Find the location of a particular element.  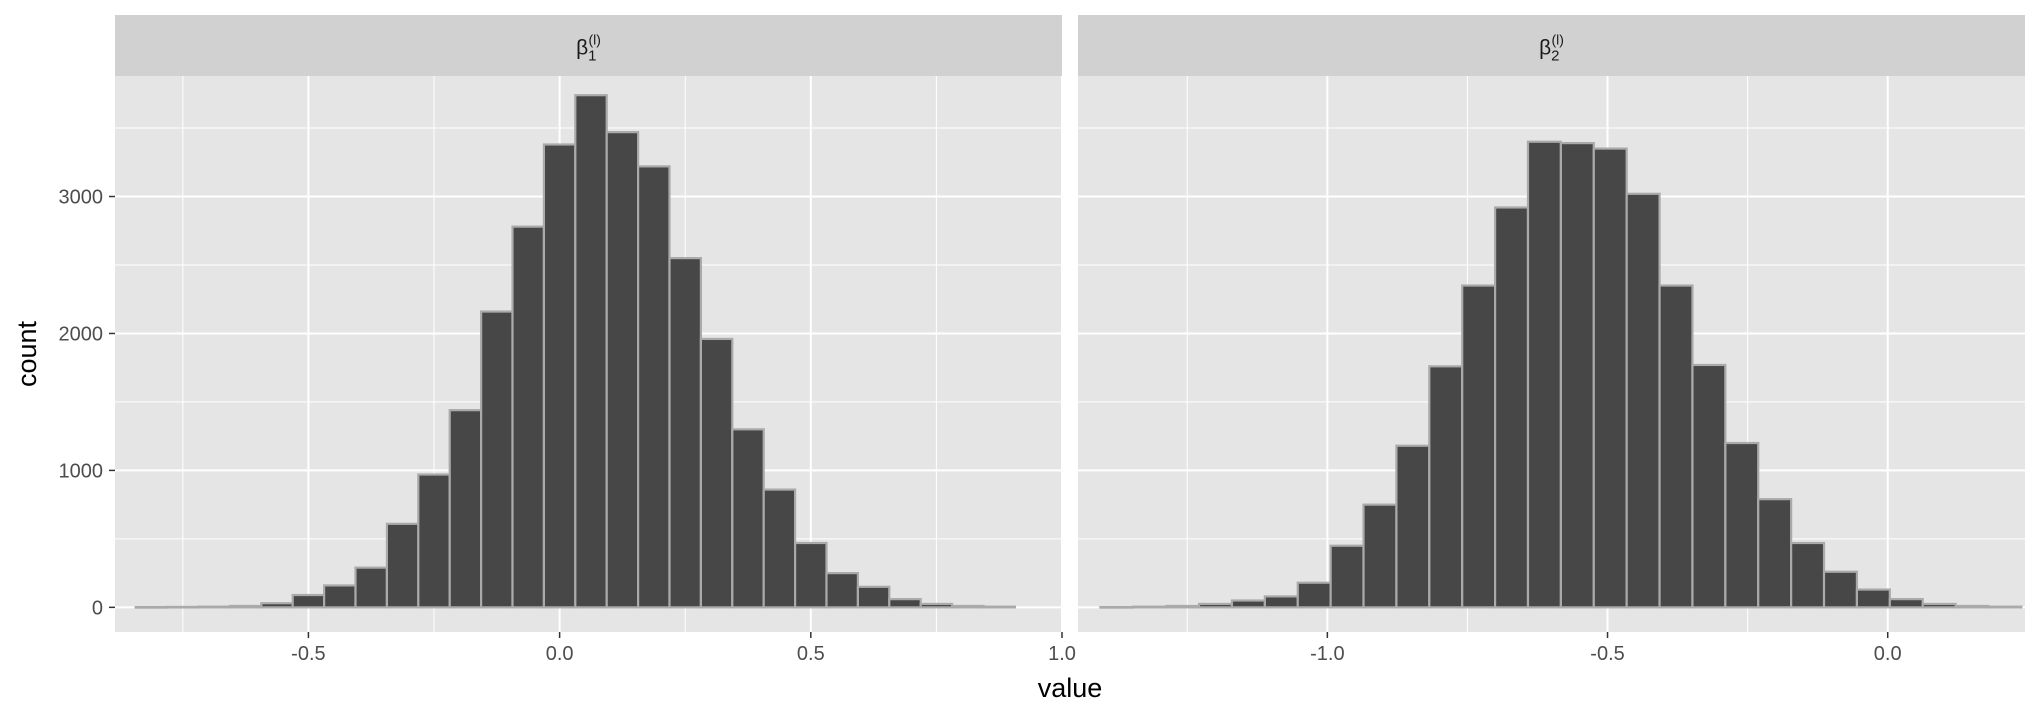

y-tick-label: 3000 is located at coordinates (81, 198).